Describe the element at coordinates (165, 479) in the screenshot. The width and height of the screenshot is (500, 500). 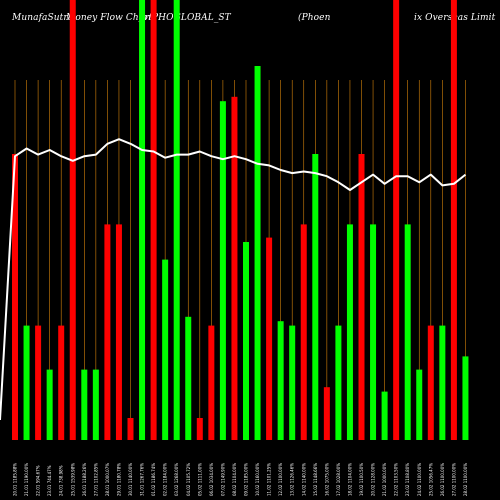
I see `x-tick-label: 02.02 1184.00%` at that location.